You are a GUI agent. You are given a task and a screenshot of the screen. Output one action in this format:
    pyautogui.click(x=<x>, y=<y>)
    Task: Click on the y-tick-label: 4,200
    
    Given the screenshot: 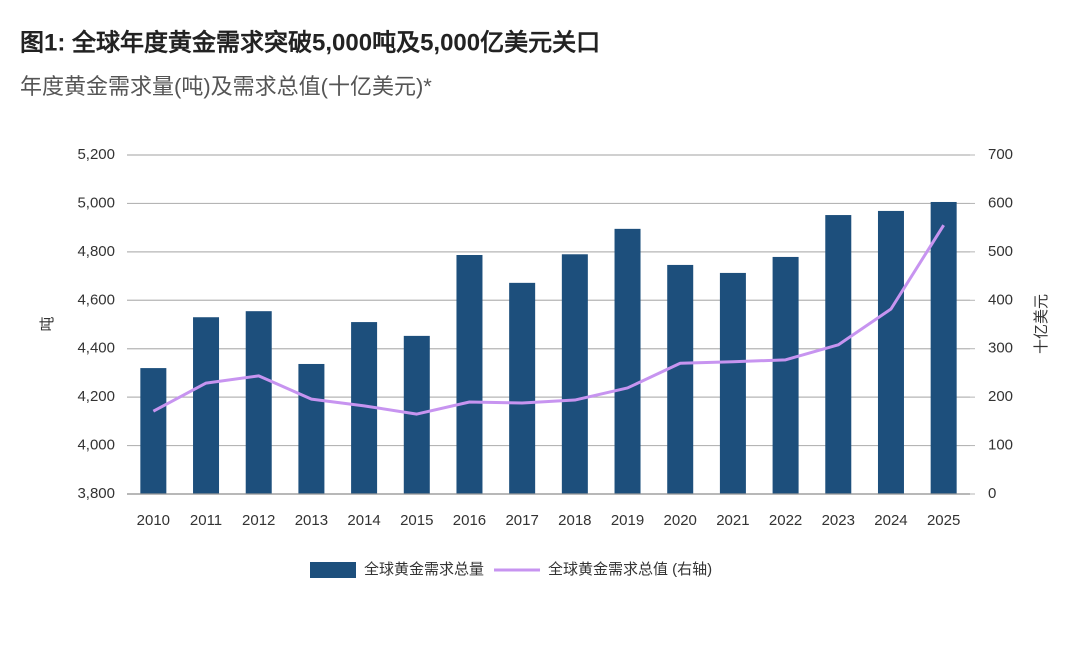 What is the action you would take?
    pyautogui.click(x=96, y=396)
    